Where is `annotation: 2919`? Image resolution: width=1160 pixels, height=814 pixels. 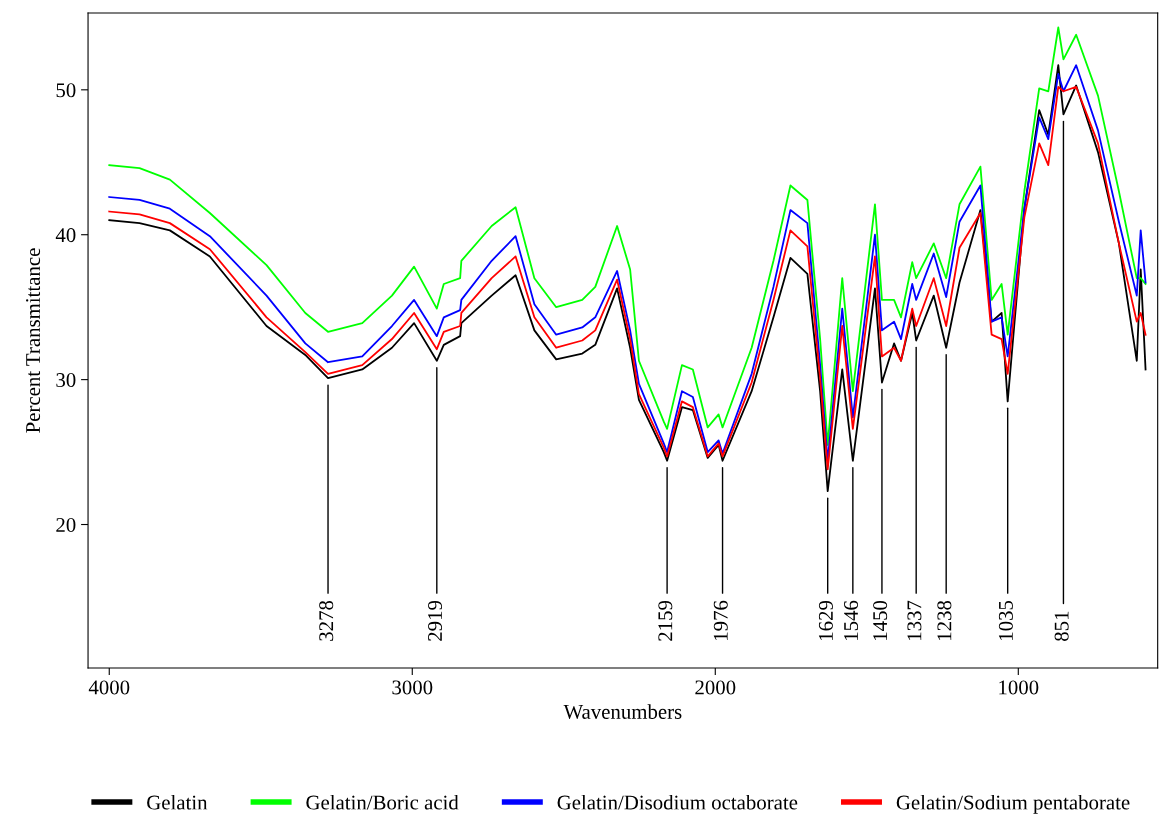 annotation: 2919 is located at coordinates (435, 620).